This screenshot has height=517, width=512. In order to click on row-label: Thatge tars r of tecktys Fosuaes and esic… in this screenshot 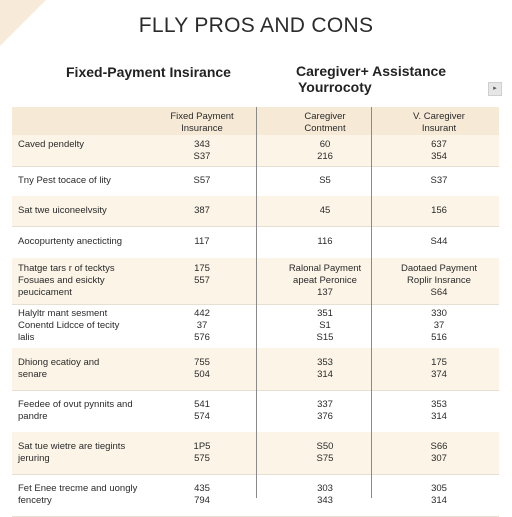, I will do `click(66, 280)`.